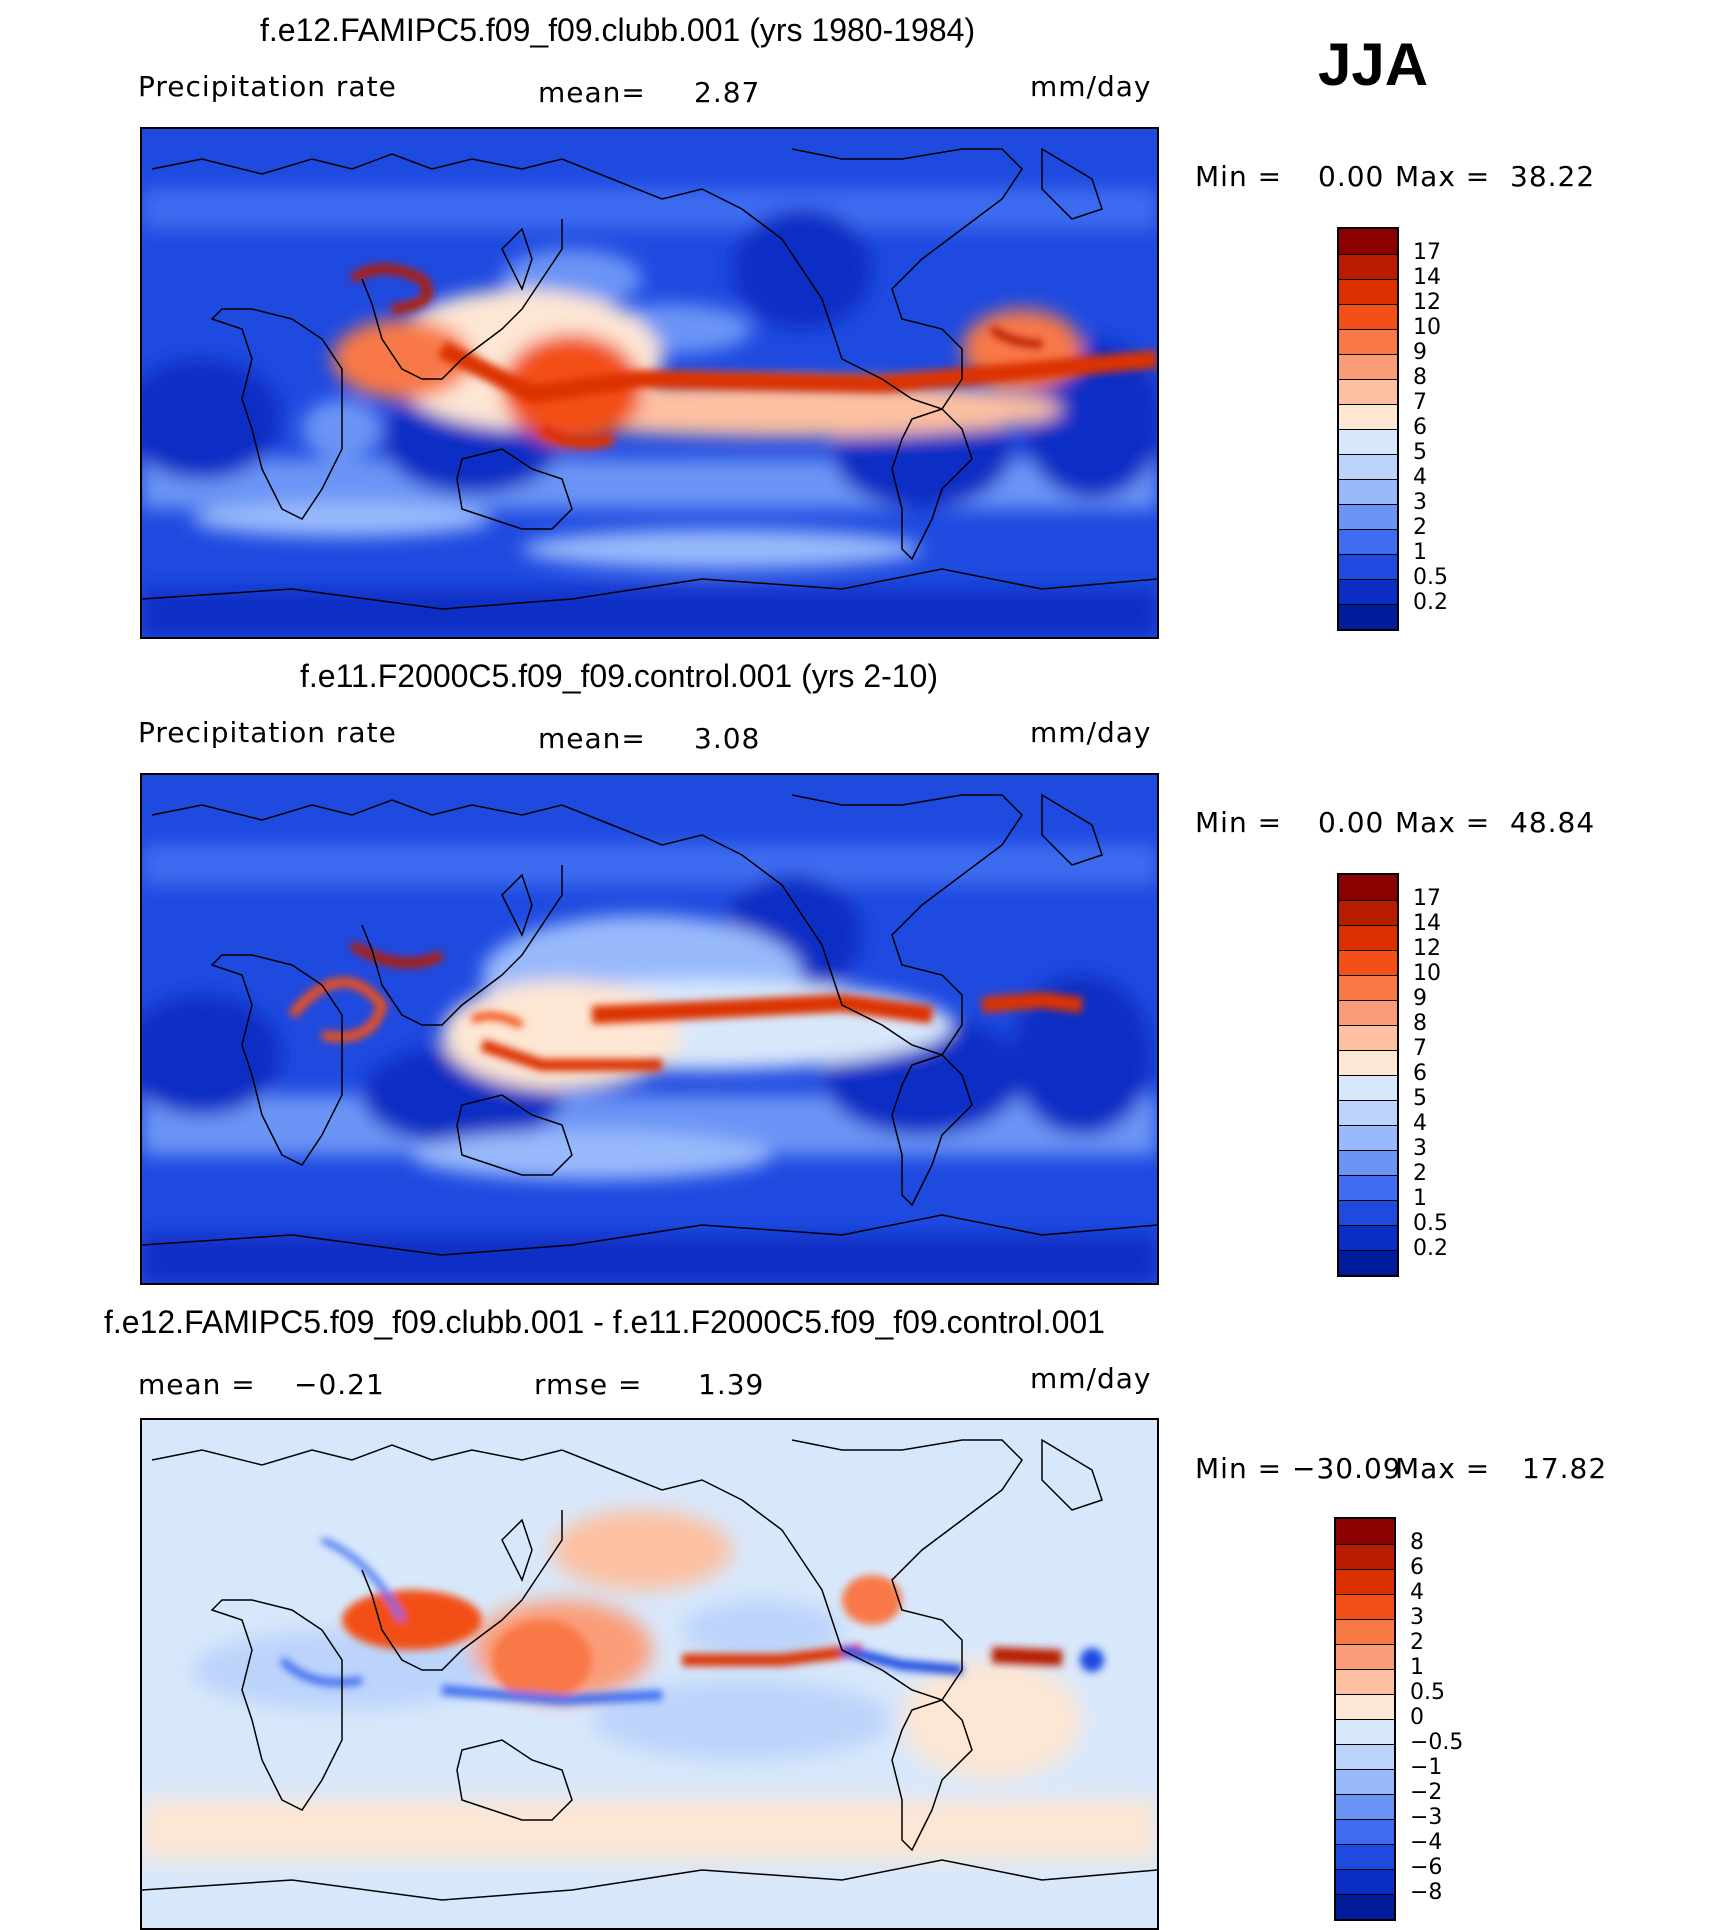  What do you see at coordinates (1426, 1817) in the screenshot?
I see `colorbar-level-label: −3` at bounding box center [1426, 1817].